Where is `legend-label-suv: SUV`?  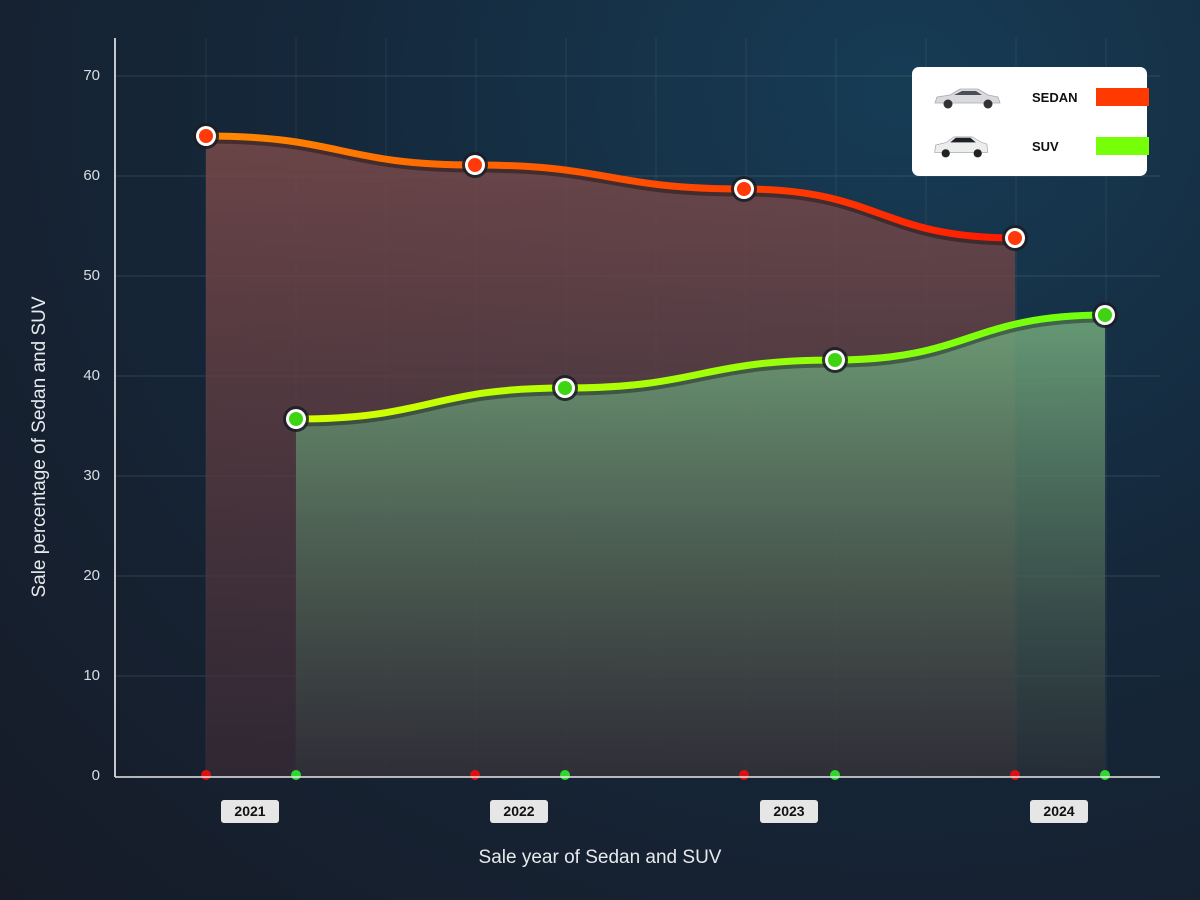 legend-label-suv: SUV is located at coordinates (1045, 146).